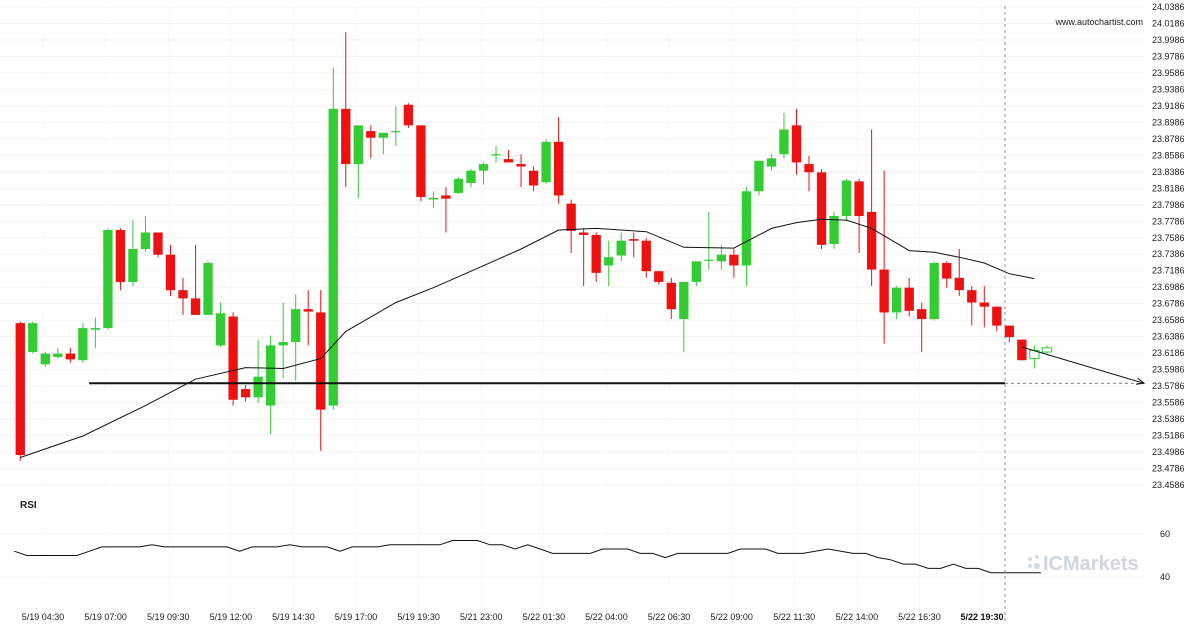 The image size is (1200, 635). I want to click on rsi-label: RSI, so click(28, 505).